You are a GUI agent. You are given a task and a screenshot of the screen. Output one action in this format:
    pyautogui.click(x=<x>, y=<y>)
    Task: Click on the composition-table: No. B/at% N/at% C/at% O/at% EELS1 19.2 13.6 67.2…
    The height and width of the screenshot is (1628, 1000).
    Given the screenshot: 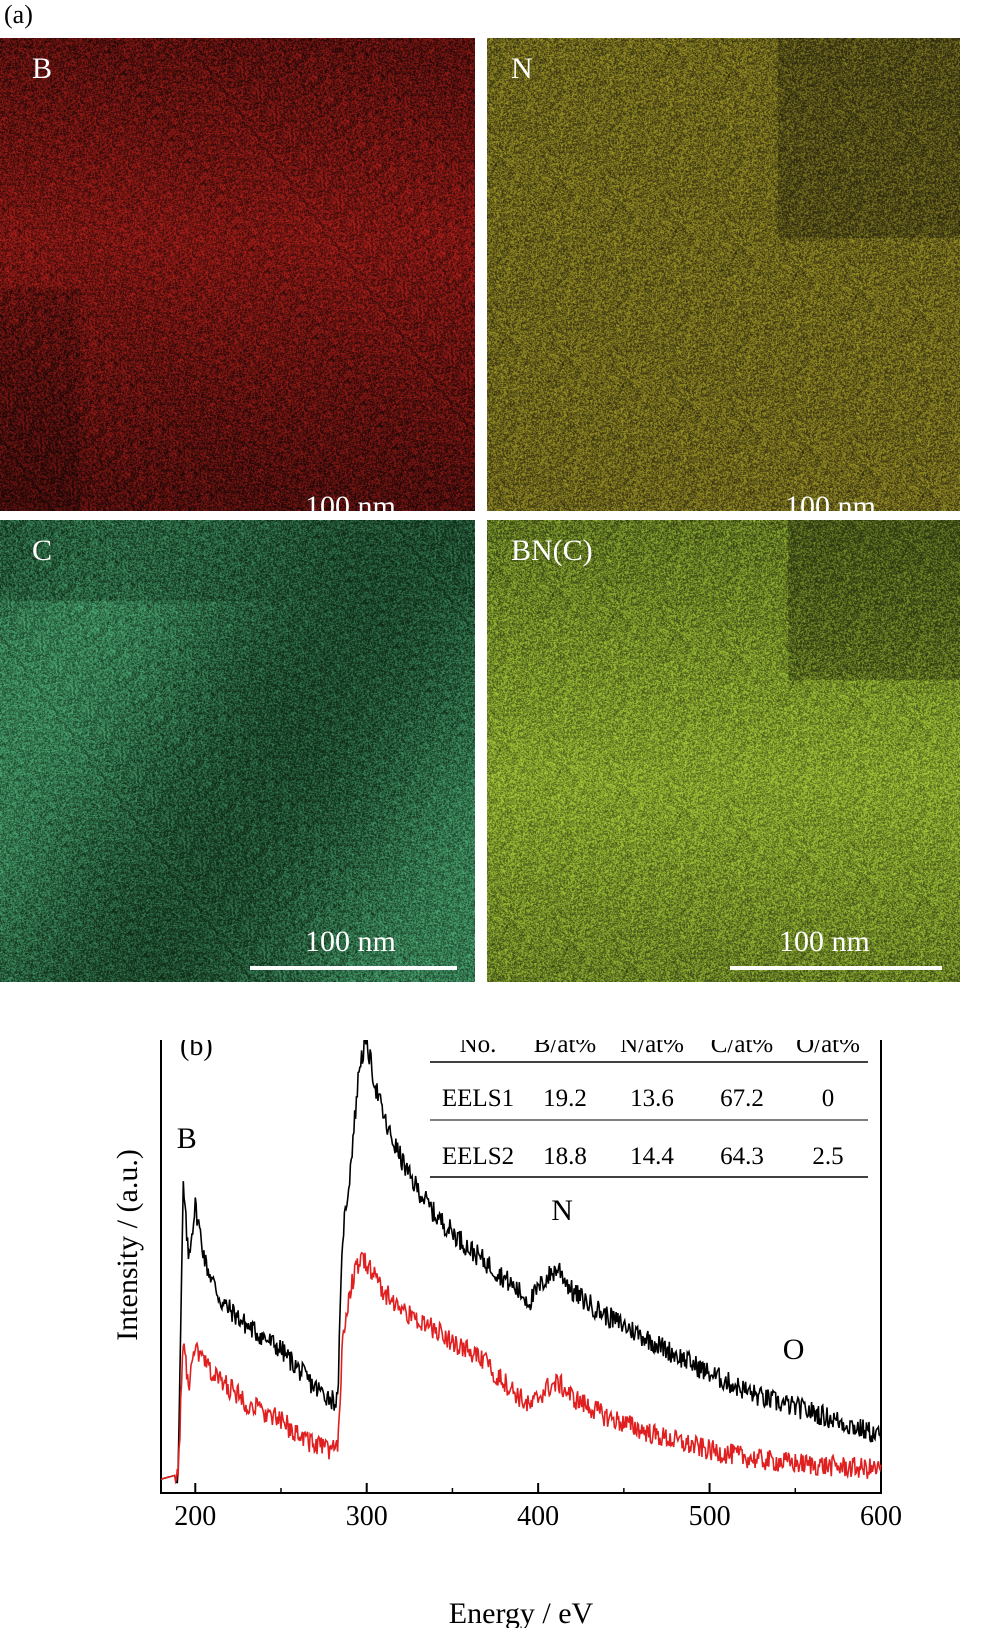 What is the action you would take?
    pyautogui.click(x=649, y=1109)
    